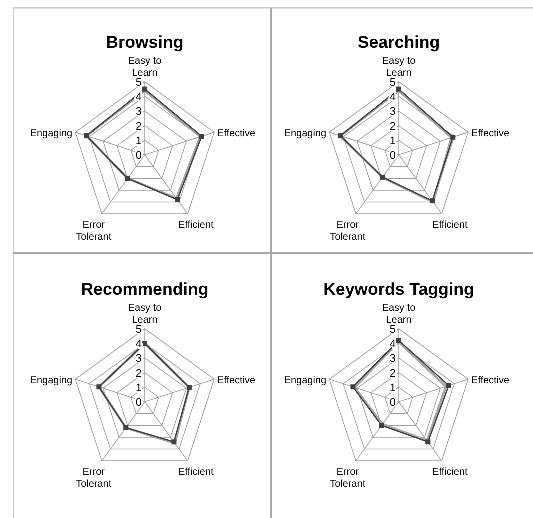 This screenshot has width=533, height=518. I want to click on chart-title: Keywords Tagging, so click(399, 289).